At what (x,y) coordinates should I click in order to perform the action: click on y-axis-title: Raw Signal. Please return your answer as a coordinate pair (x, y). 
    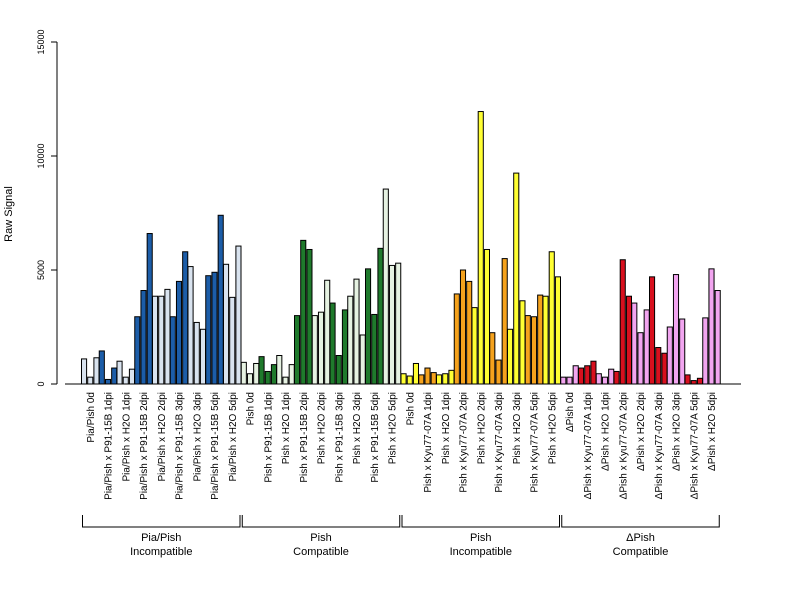
    Looking at the image, I should click on (9, 214).